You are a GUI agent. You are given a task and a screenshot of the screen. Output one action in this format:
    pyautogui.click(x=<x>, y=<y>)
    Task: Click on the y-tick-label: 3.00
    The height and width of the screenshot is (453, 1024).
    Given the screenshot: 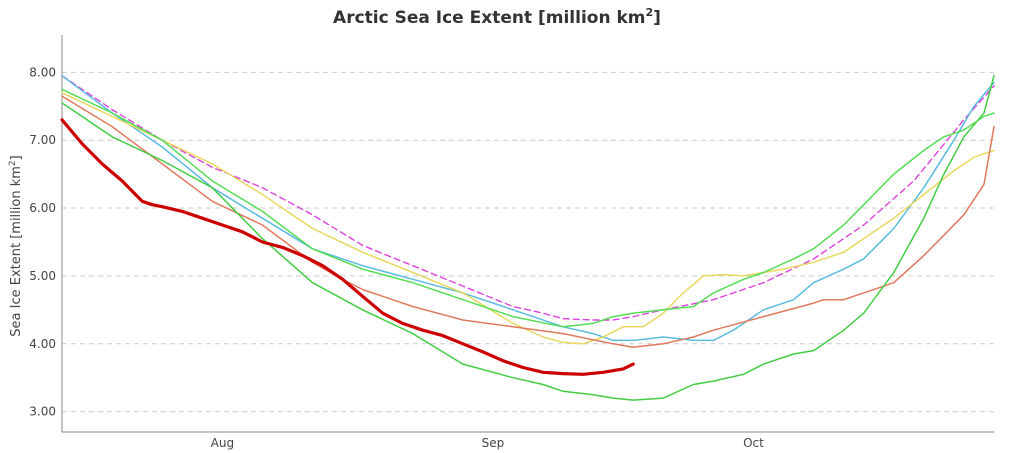 What is the action you would take?
    pyautogui.click(x=42, y=412)
    